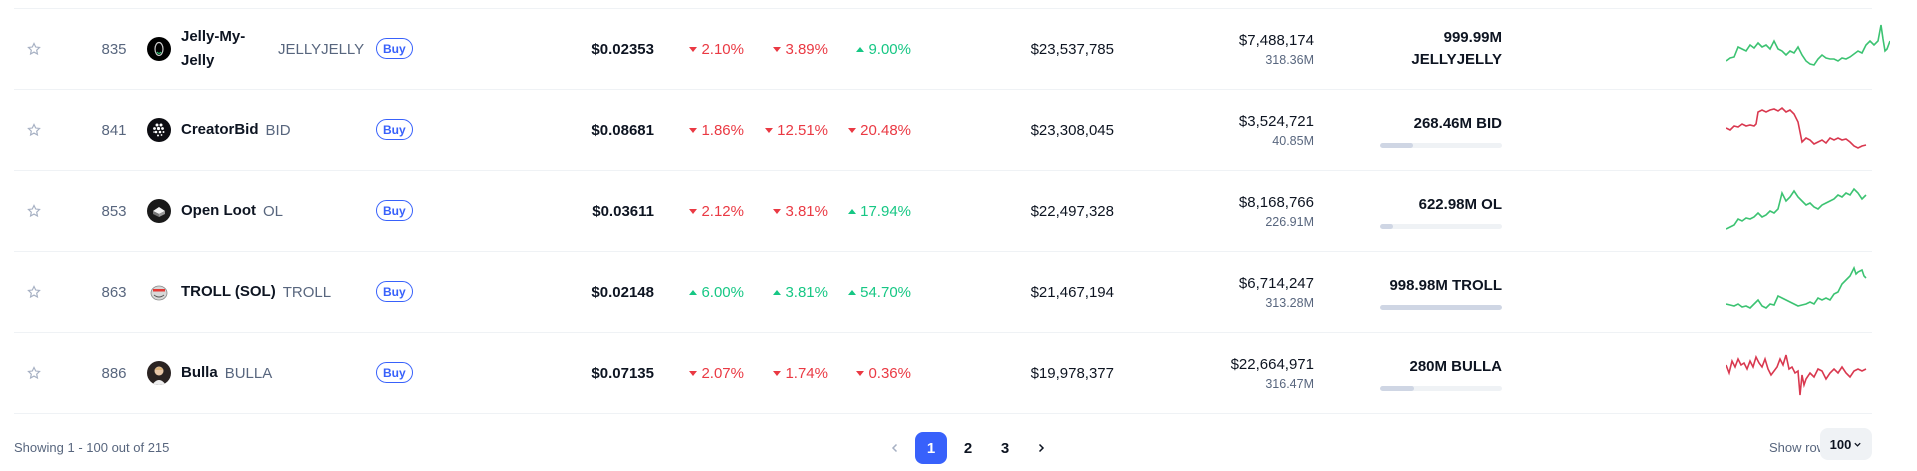  I want to click on coin-name: Bulla, so click(199, 372).